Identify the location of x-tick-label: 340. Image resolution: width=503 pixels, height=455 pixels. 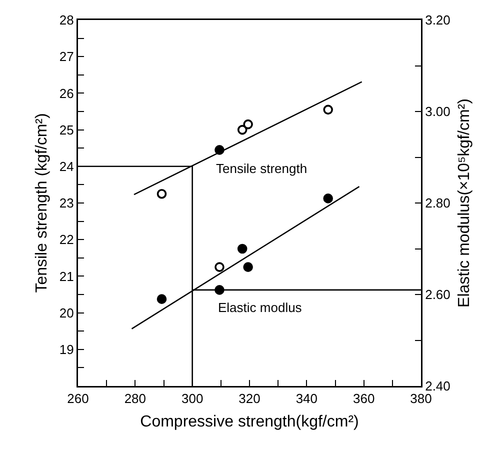
(307, 398).